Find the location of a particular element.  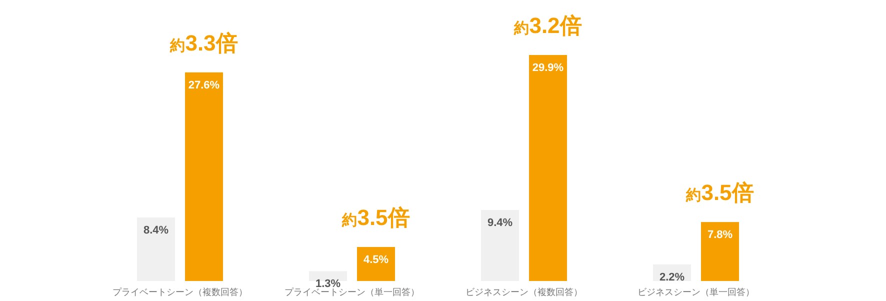

data-label: 27.6% is located at coordinates (204, 85).